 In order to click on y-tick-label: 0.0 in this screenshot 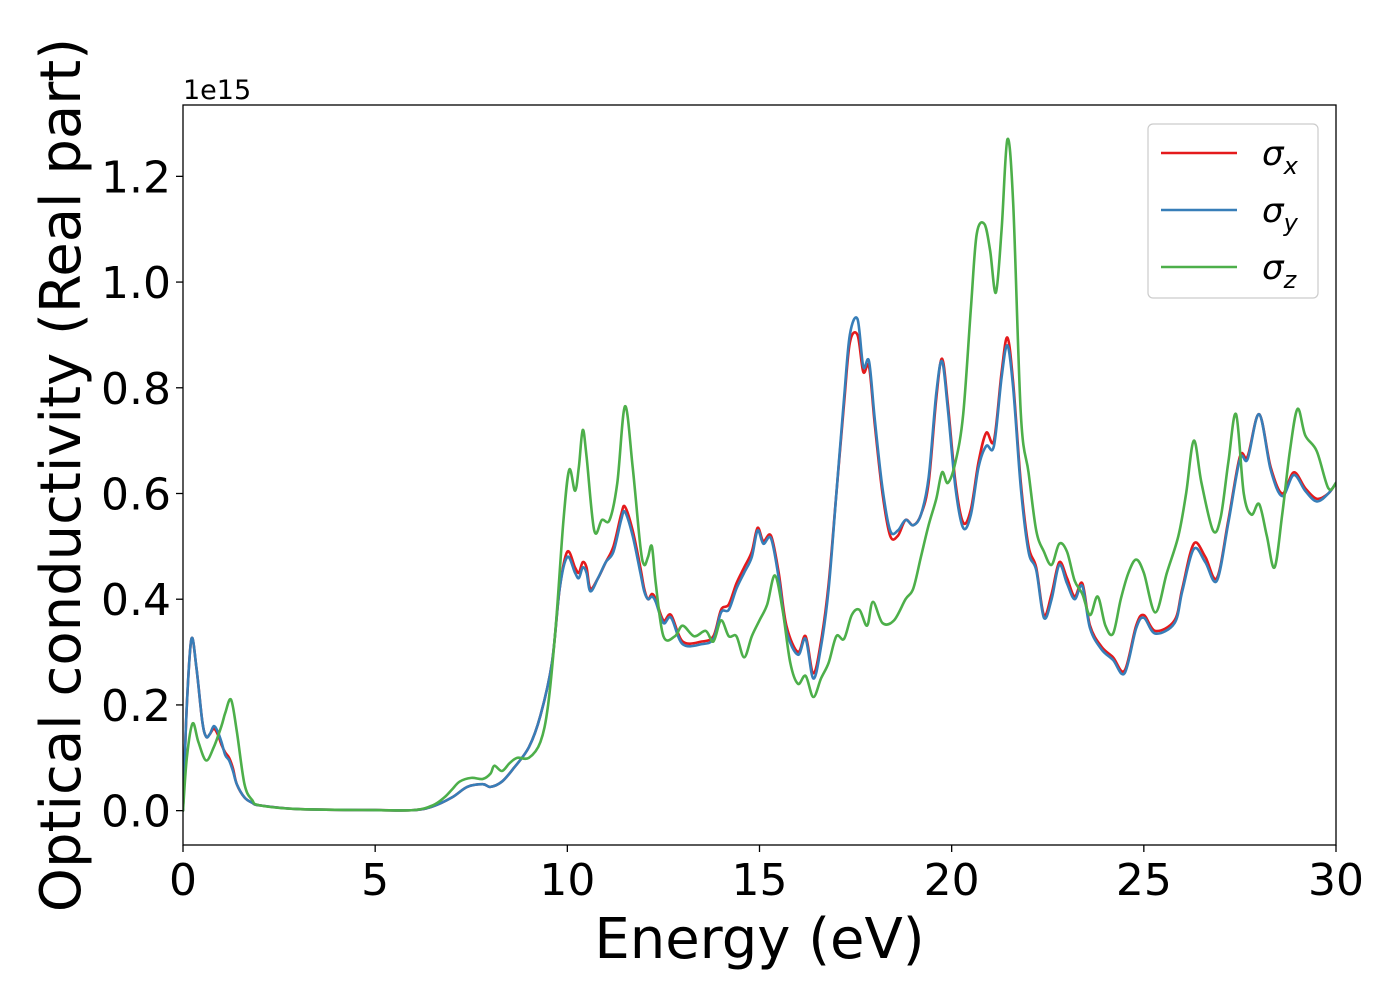, I will do `click(136, 812)`.